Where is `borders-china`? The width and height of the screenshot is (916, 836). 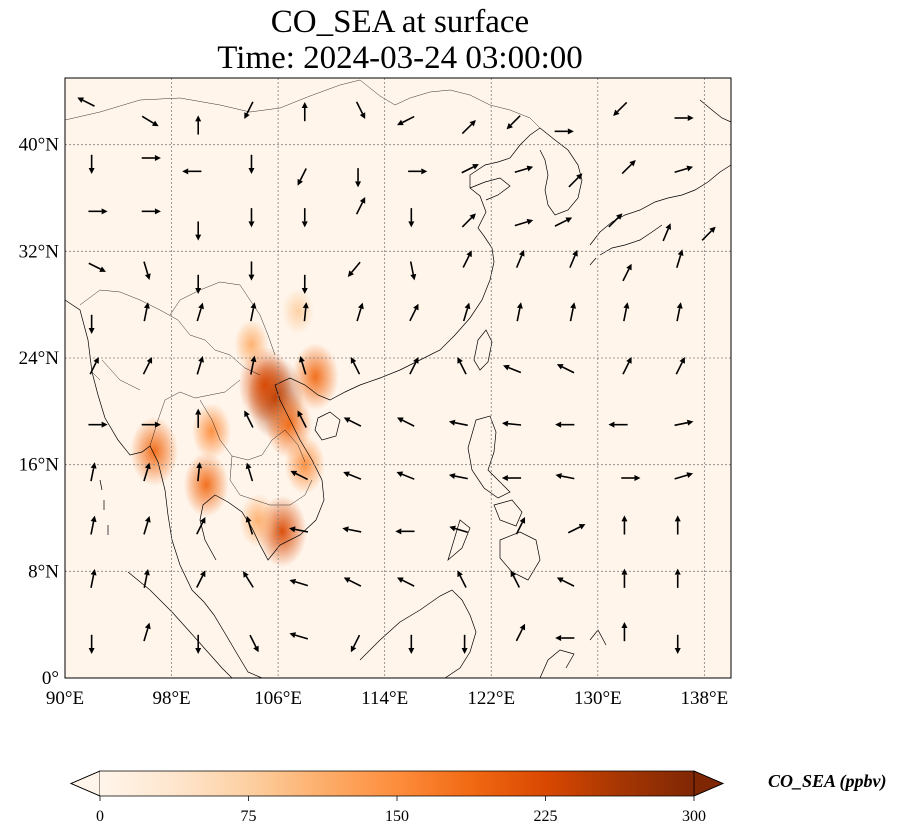 borders-china is located at coordinates (303, 104).